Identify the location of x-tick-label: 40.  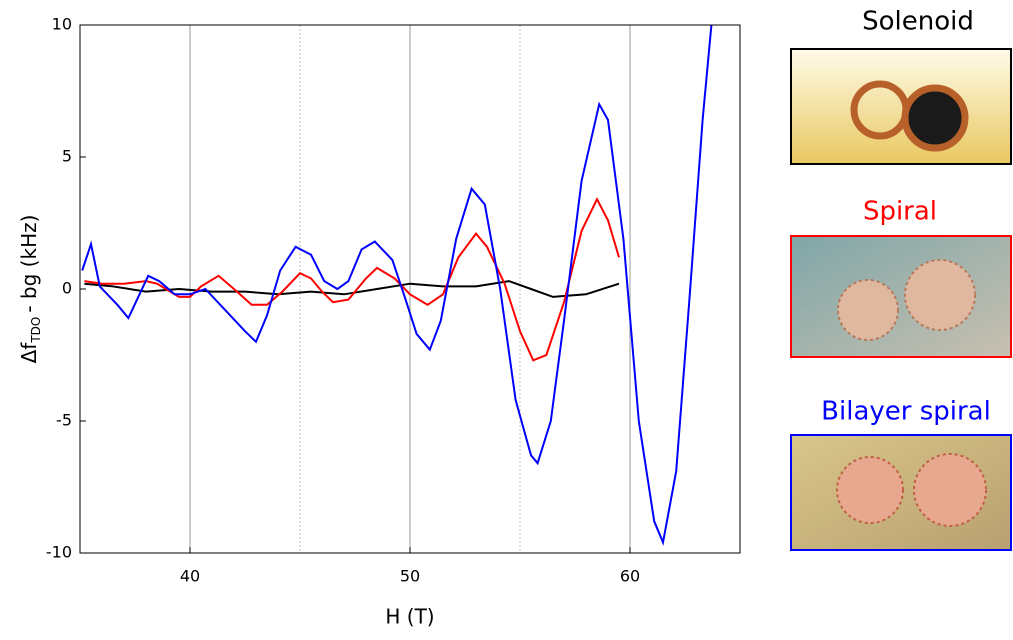
(190, 576).